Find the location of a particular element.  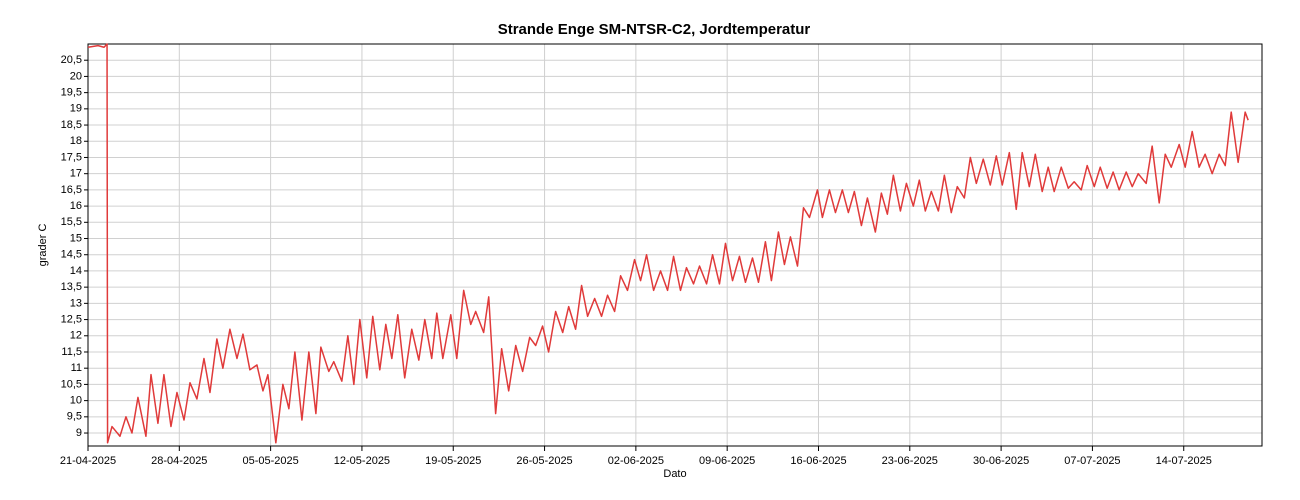

y-tick-label: 17,5 is located at coordinates (71, 157).